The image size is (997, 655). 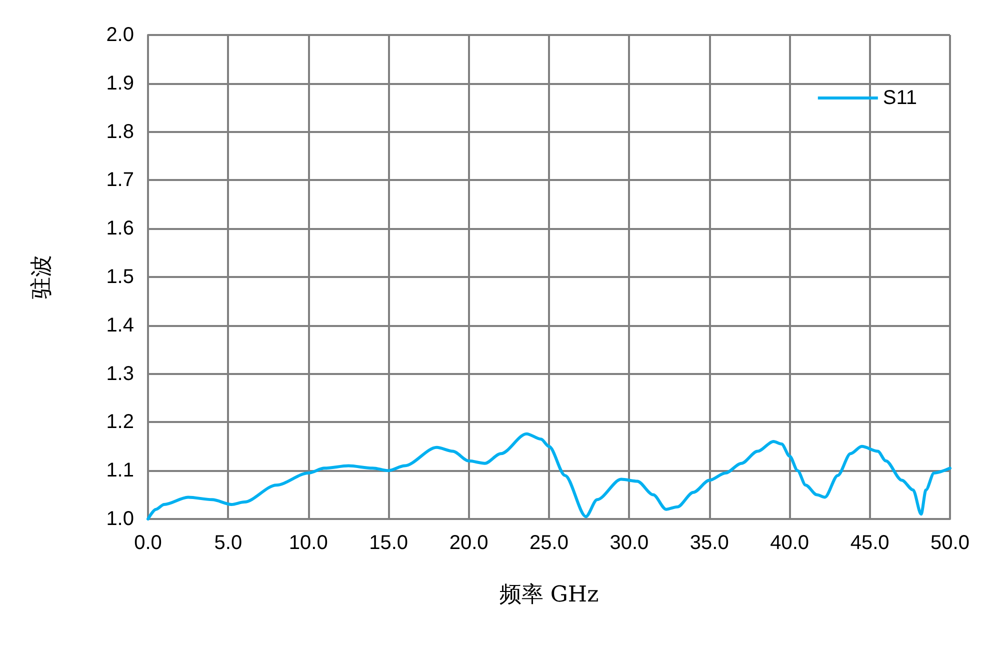 I want to click on y-tick-label: 1.3, so click(x=120, y=373).